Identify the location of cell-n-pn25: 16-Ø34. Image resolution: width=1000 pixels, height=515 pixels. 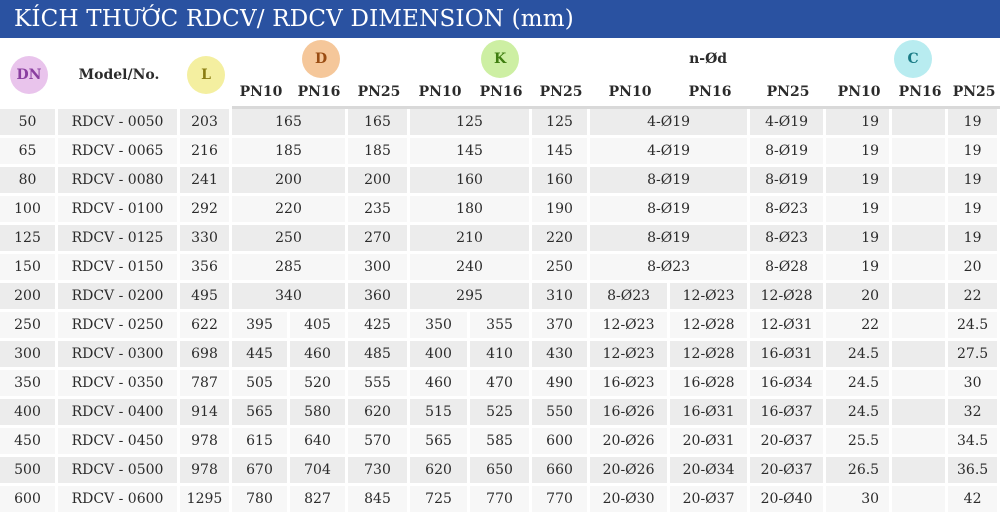
(788, 384).